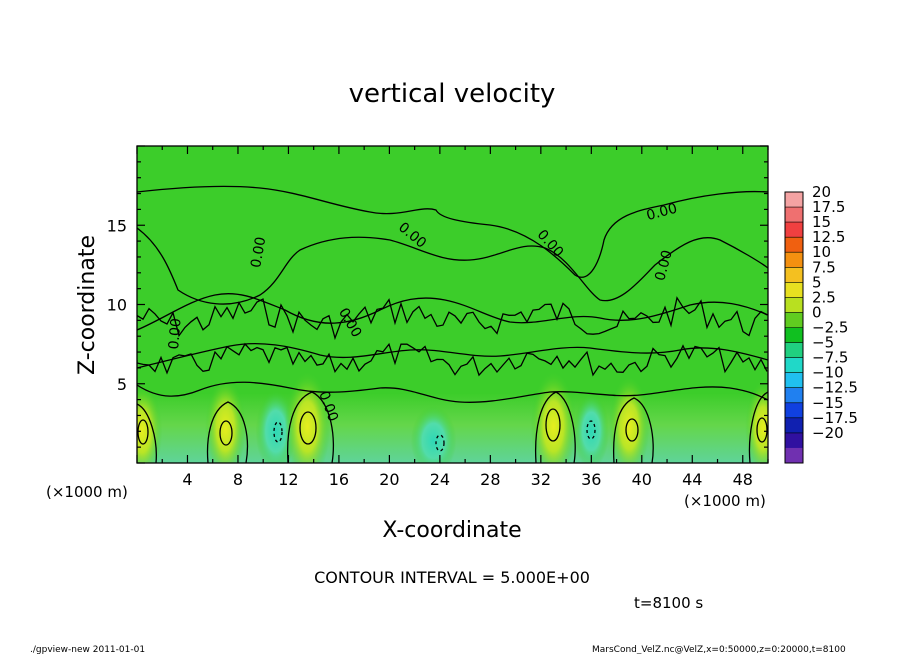  I want to click on x-unit-right: (×1000 m), so click(725, 501).